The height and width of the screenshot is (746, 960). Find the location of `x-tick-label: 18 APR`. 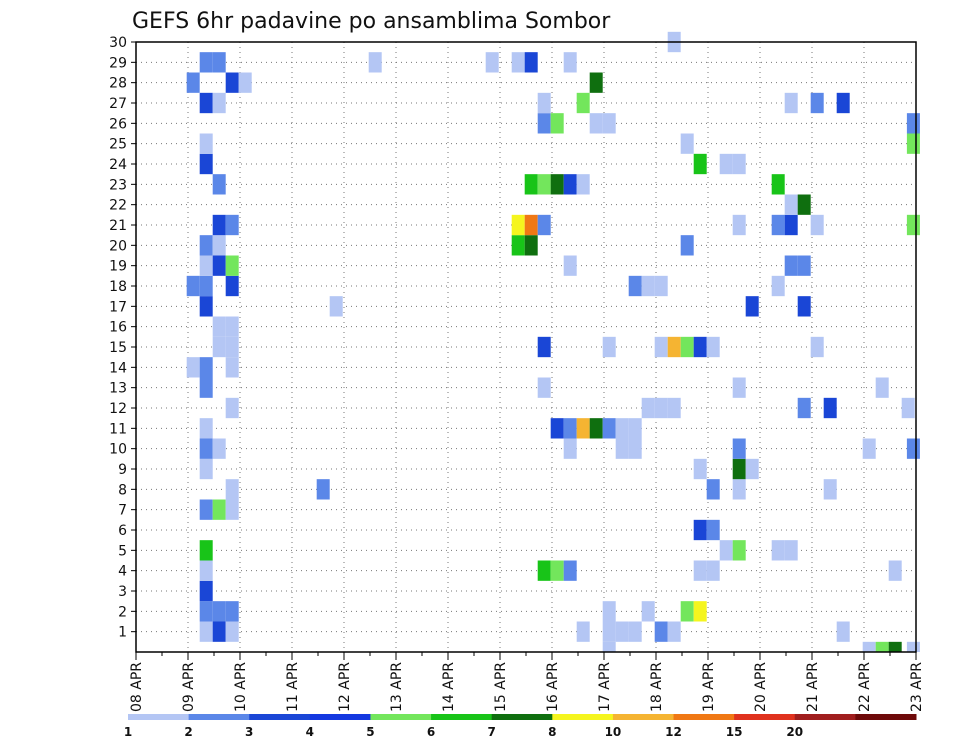

x-tick-label: 18 APR is located at coordinates (657, 687).